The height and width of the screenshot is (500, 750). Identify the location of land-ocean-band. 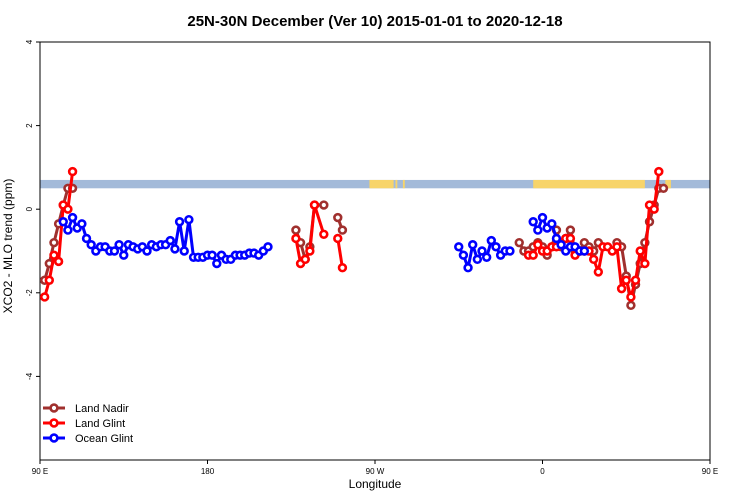
(375, 184).